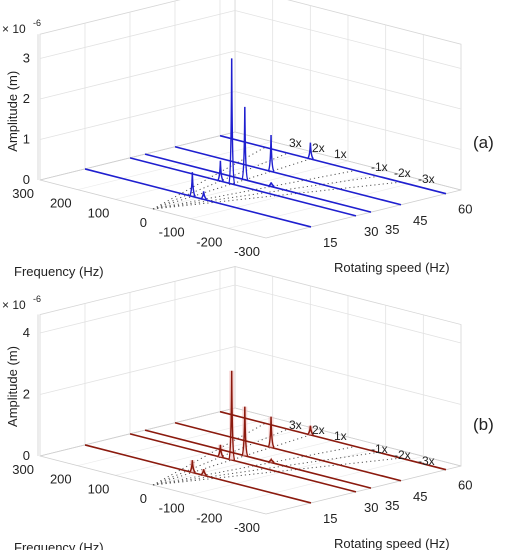 The height and width of the screenshot is (550, 522). I want to click on series-baseline-60hz, so click(333, 164).